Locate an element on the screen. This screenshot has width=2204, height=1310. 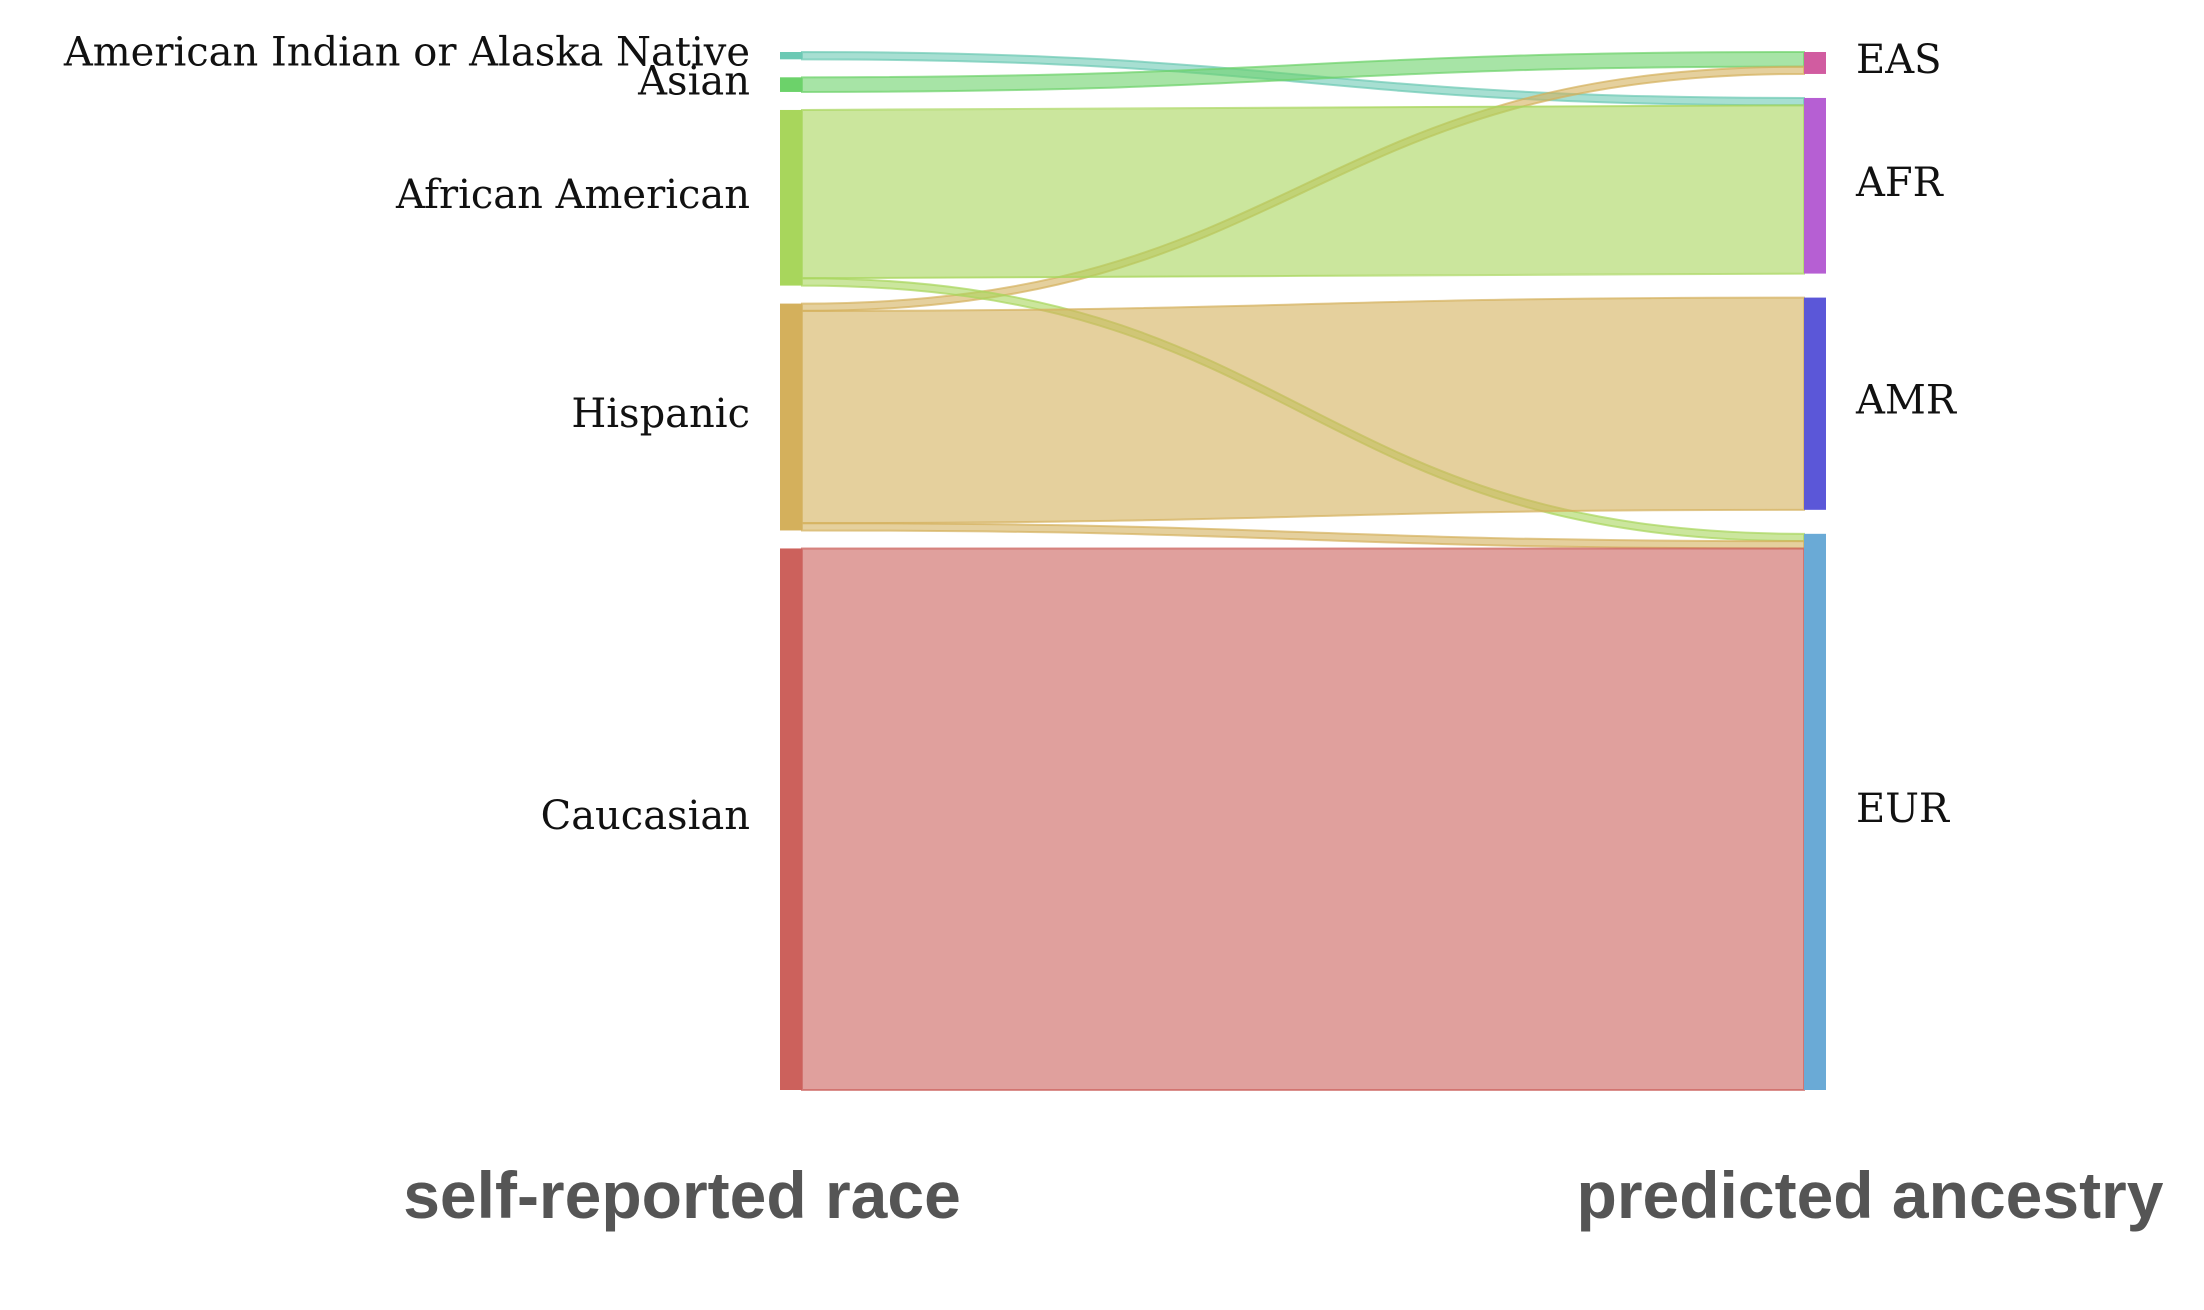
label-american-indian-or-alaska-native: American Indian or Alaska Native is located at coordinates (406, 53).